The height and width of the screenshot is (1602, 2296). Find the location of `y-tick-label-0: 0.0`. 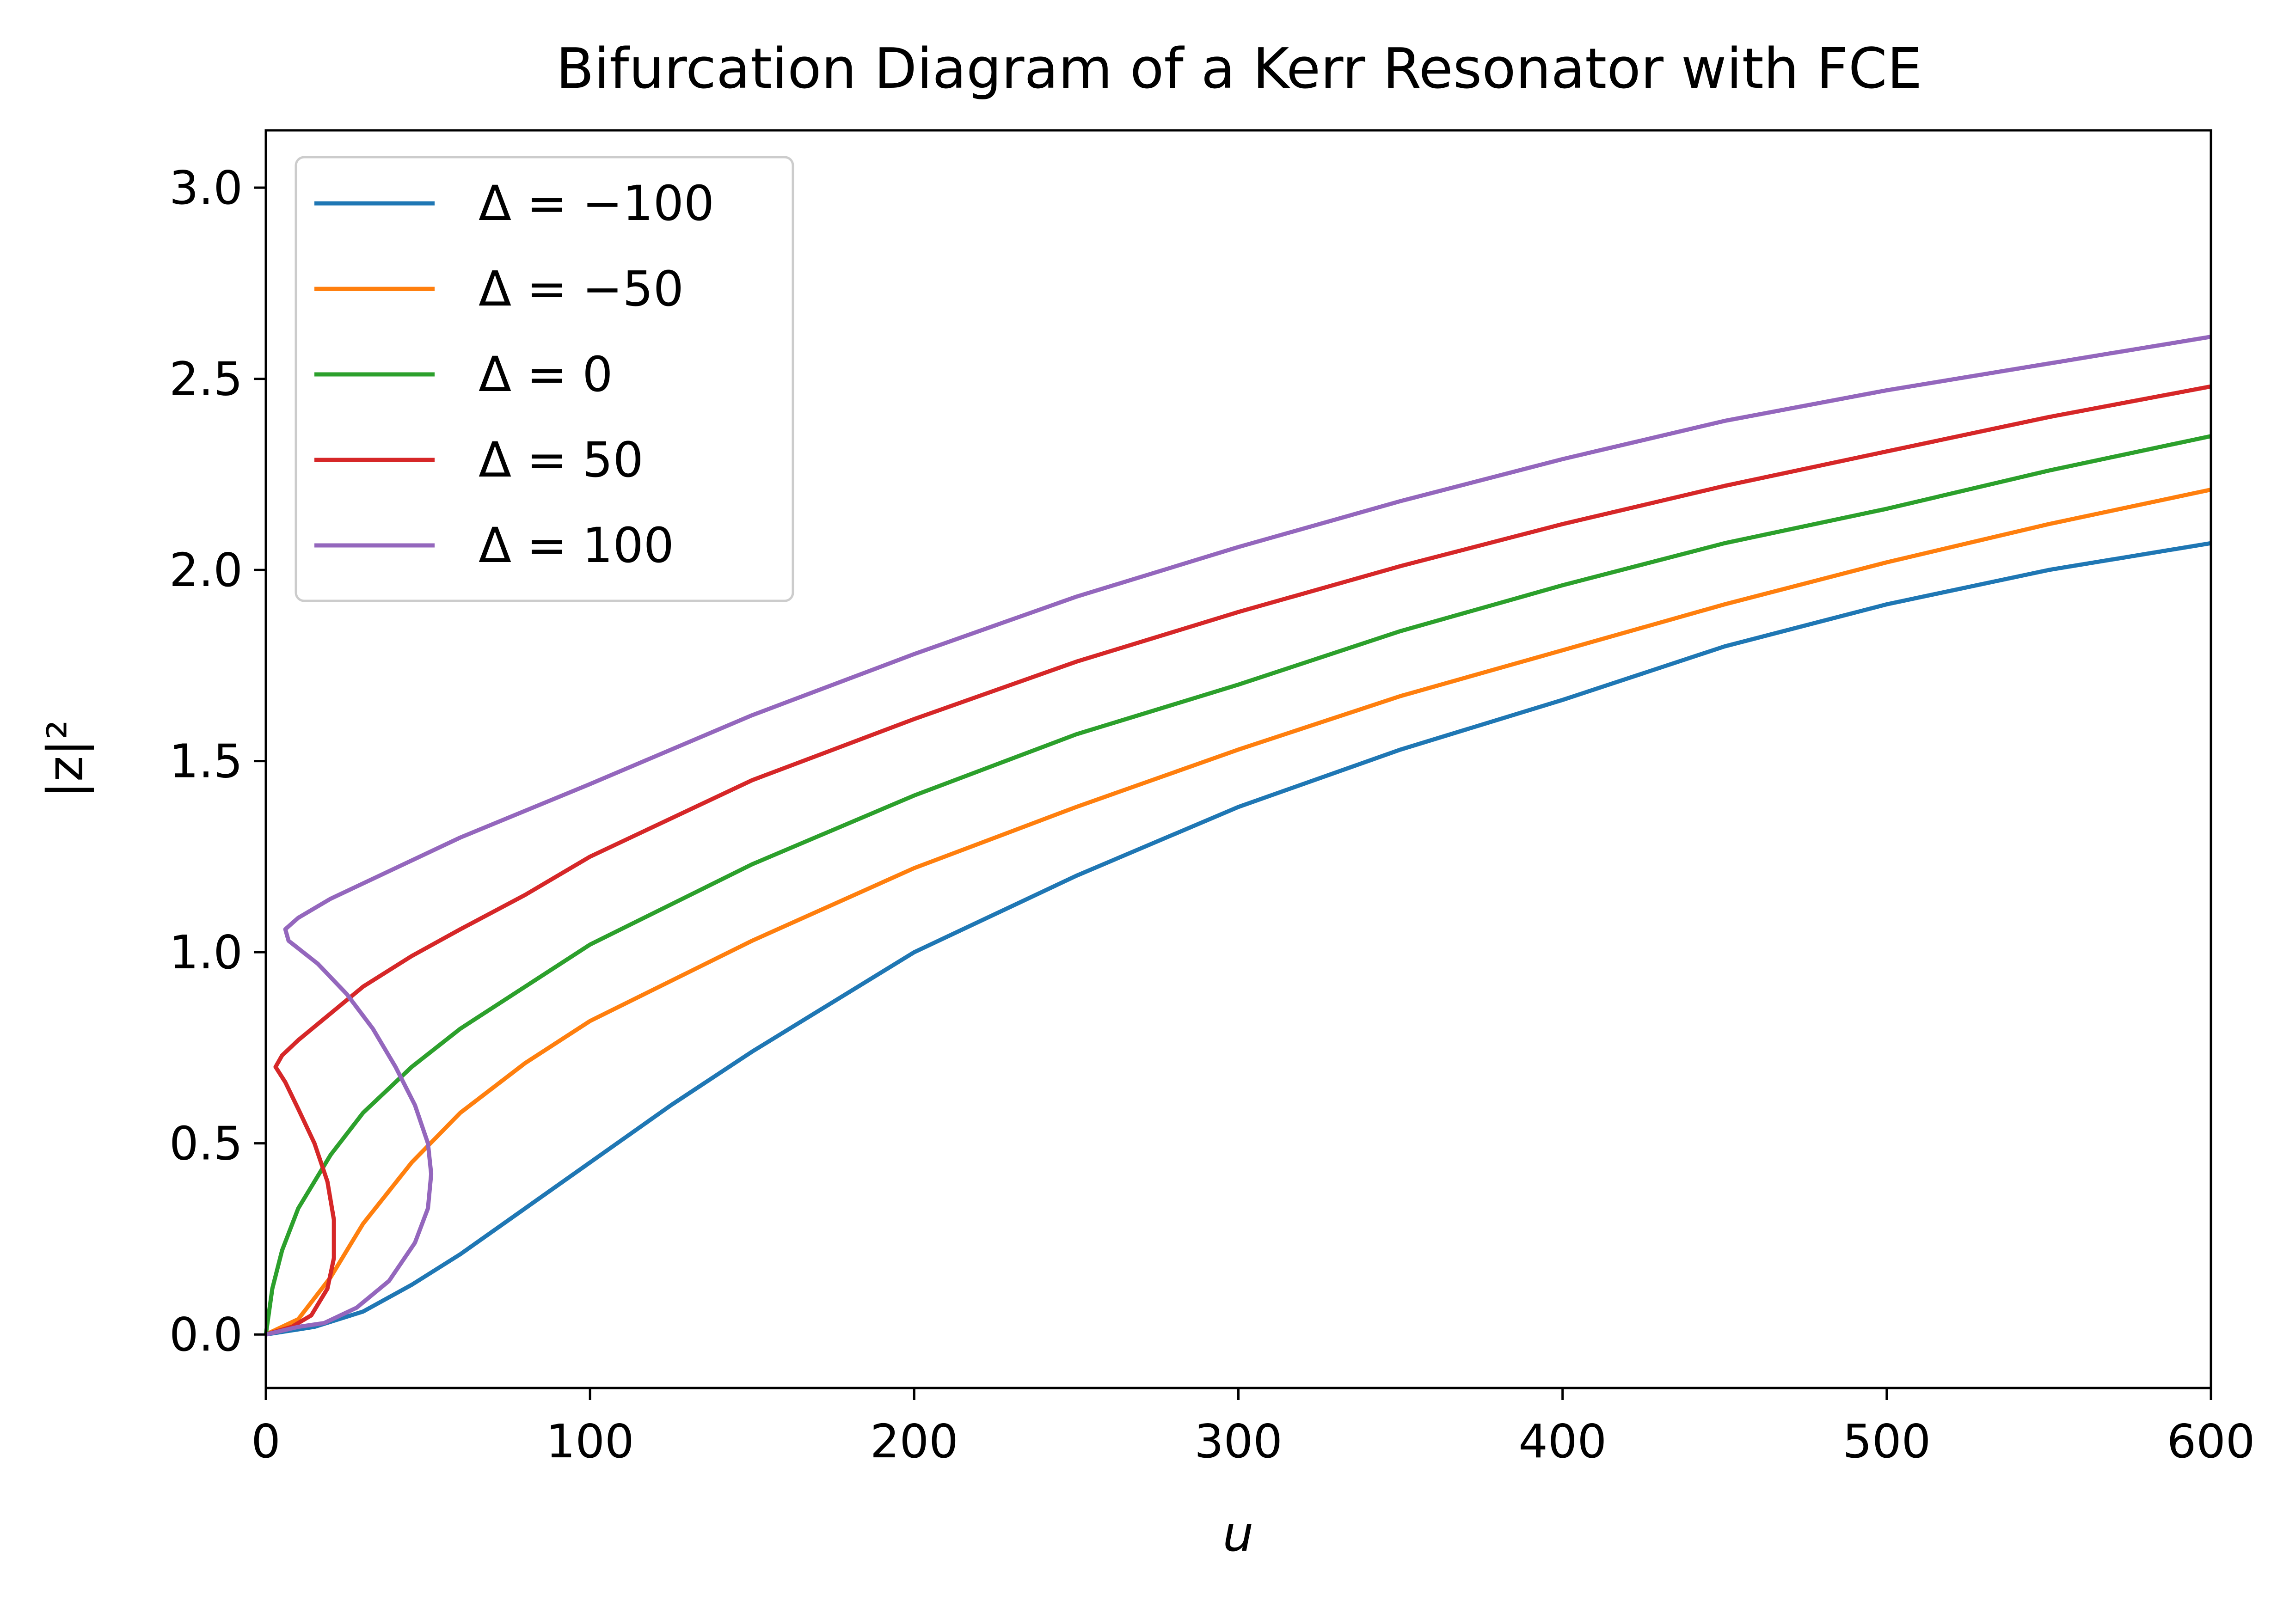

y-tick-label-0: 0.0 is located at coordinates (206, 1335).